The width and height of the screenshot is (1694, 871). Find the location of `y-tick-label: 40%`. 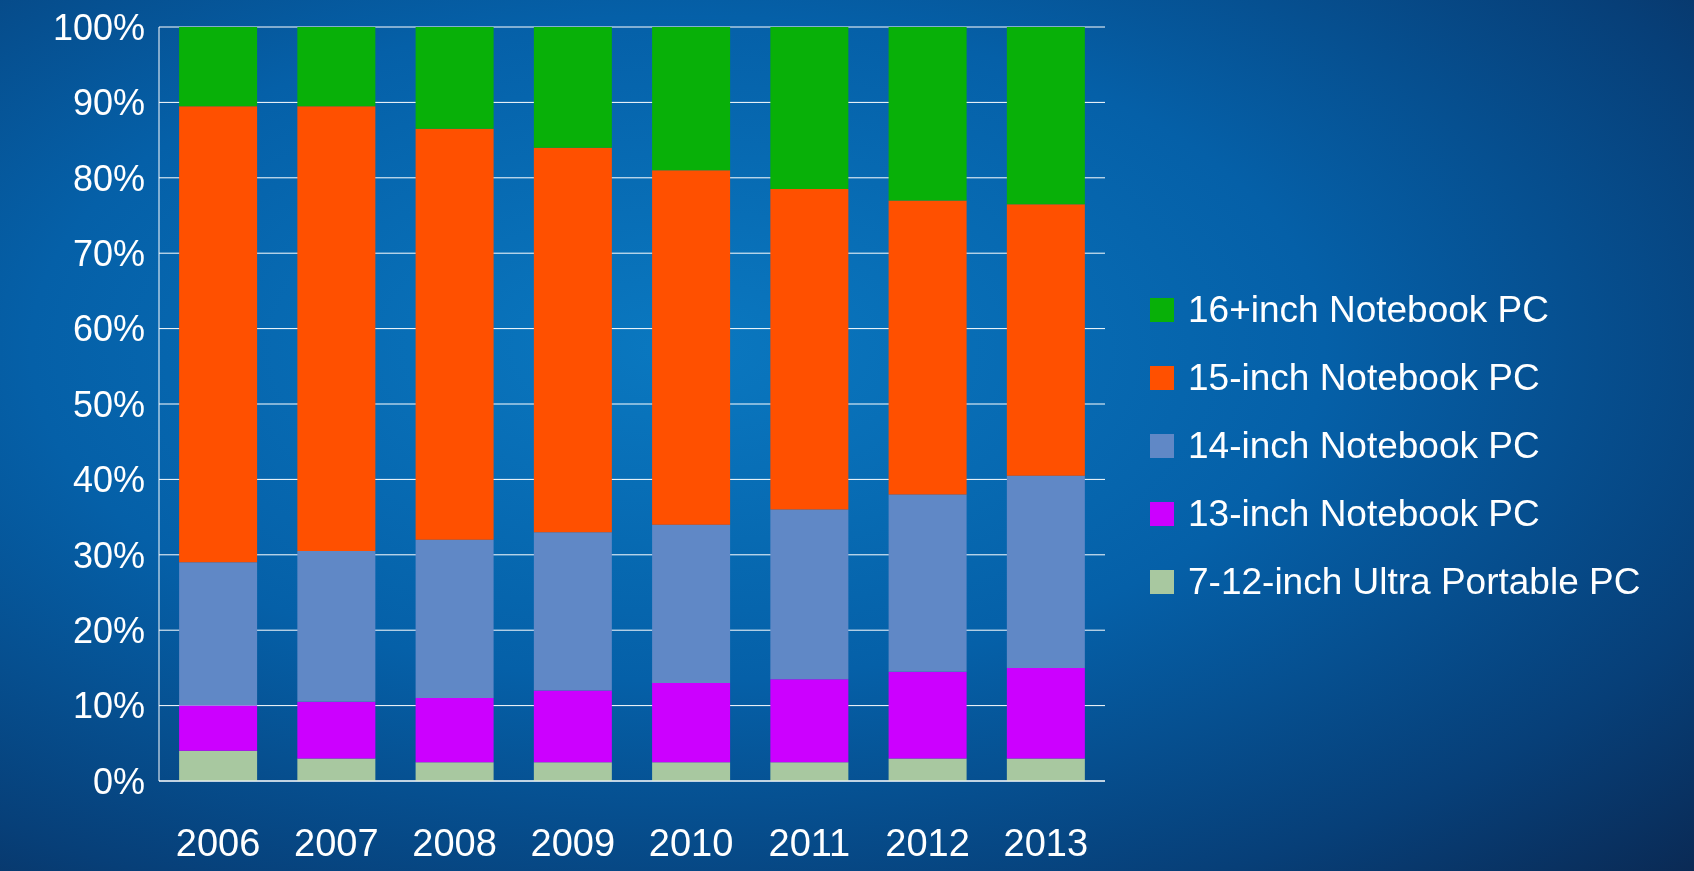

y-tick-label: 40% is located at coordinates (108, 480).